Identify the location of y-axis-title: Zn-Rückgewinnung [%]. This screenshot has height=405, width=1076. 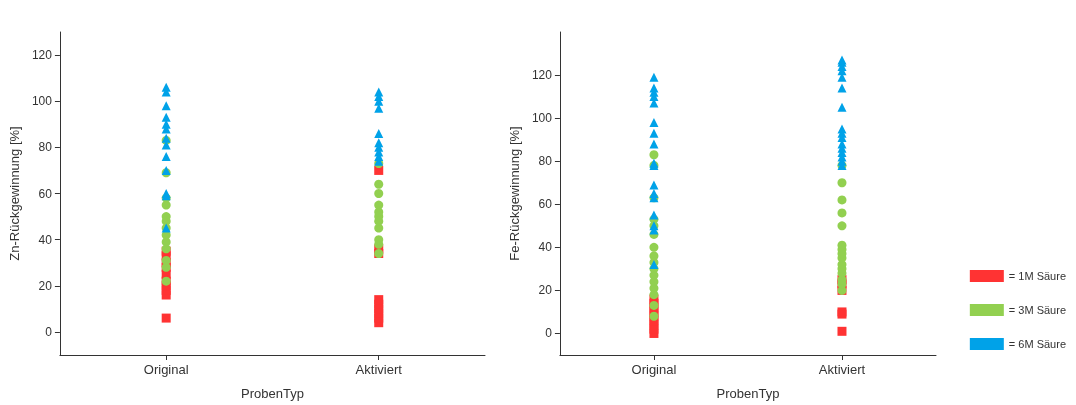
(14, 193).